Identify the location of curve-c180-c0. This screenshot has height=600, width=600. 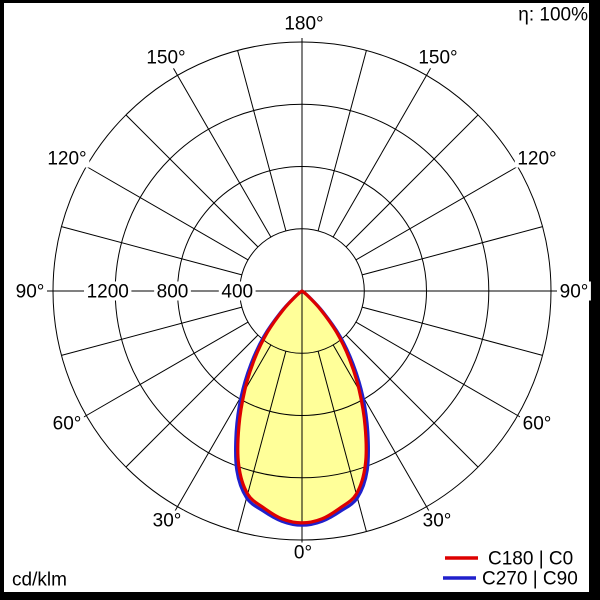
(302, 407).